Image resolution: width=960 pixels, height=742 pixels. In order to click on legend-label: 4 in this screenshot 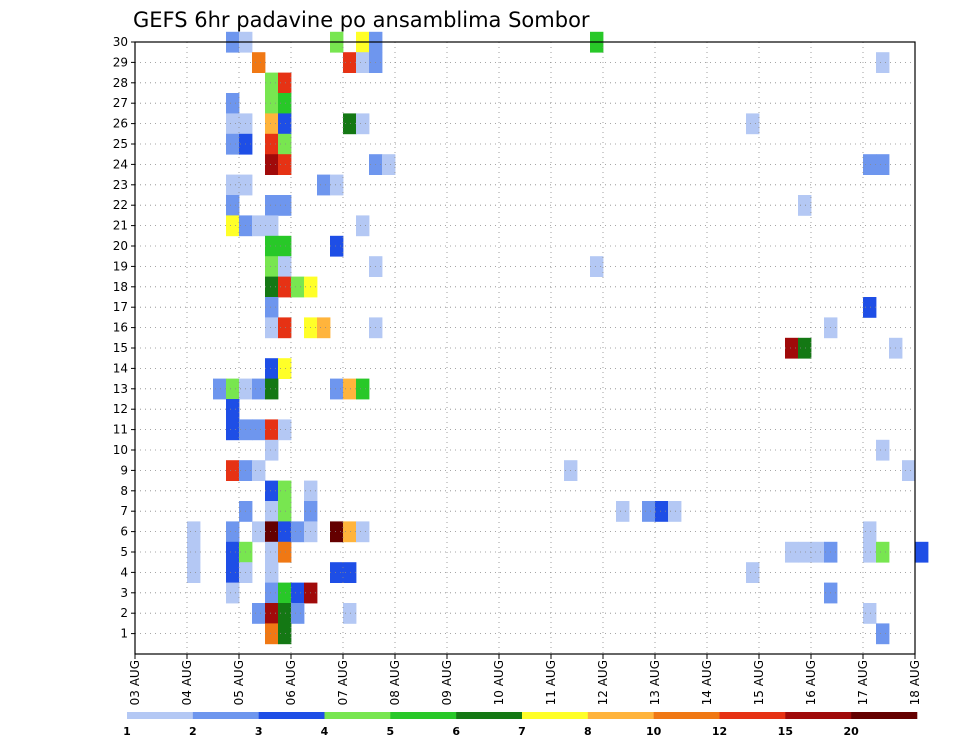, I will do `click(325, 731)`.